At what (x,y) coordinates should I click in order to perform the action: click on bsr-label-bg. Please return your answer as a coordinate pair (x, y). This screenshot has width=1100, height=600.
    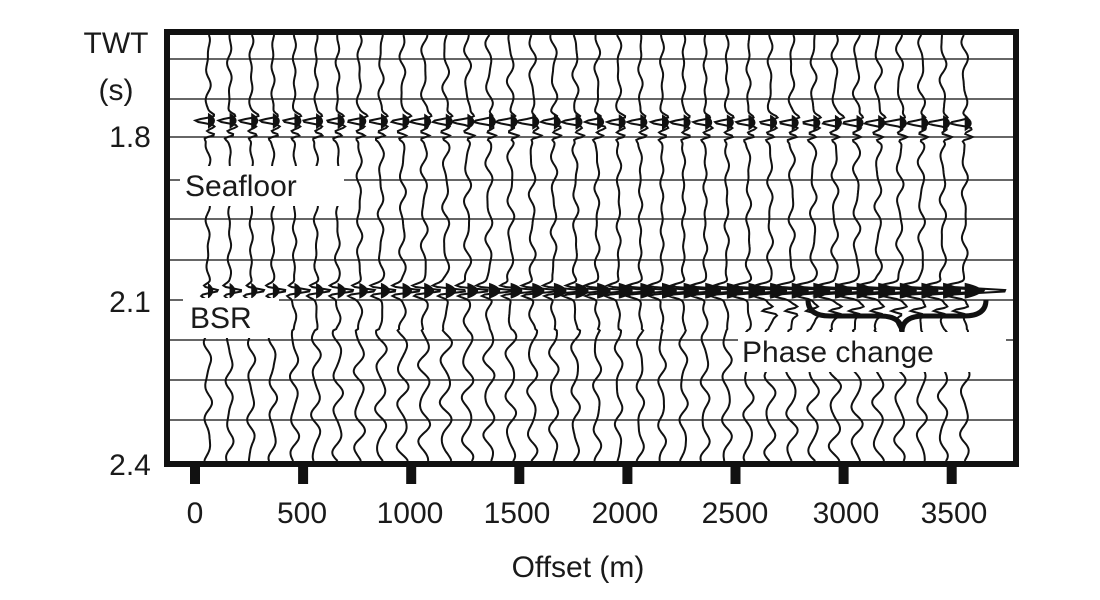
    Looking at the image, I should click on (231, 318).